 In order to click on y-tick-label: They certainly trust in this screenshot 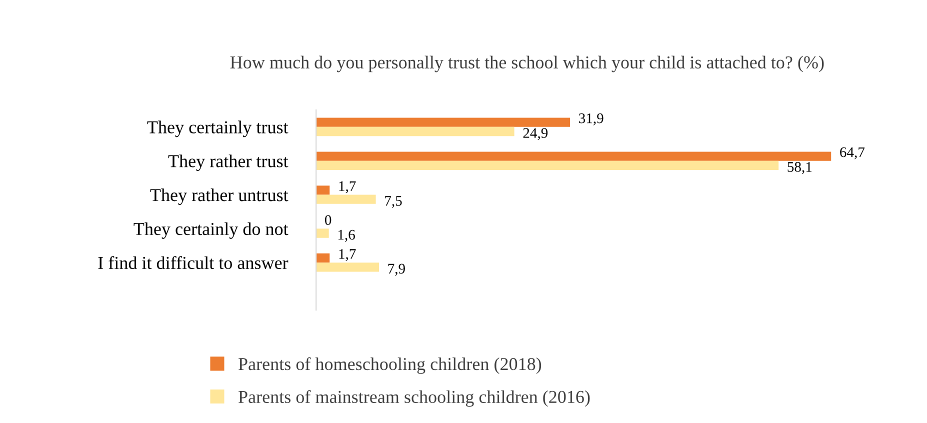, I will do `click(217, 129)`.